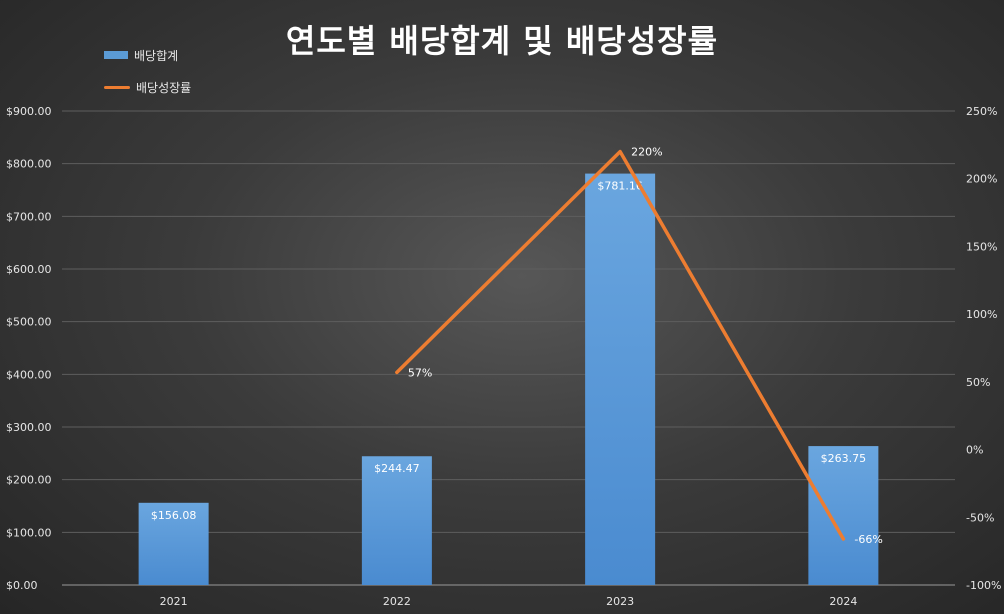 This screenshot has height=614, width=1004. What do you see at coordinates (29, 480) in the screenshot?
I see `y-left-tick-label: $200.00` at bounding box center [29, 480].